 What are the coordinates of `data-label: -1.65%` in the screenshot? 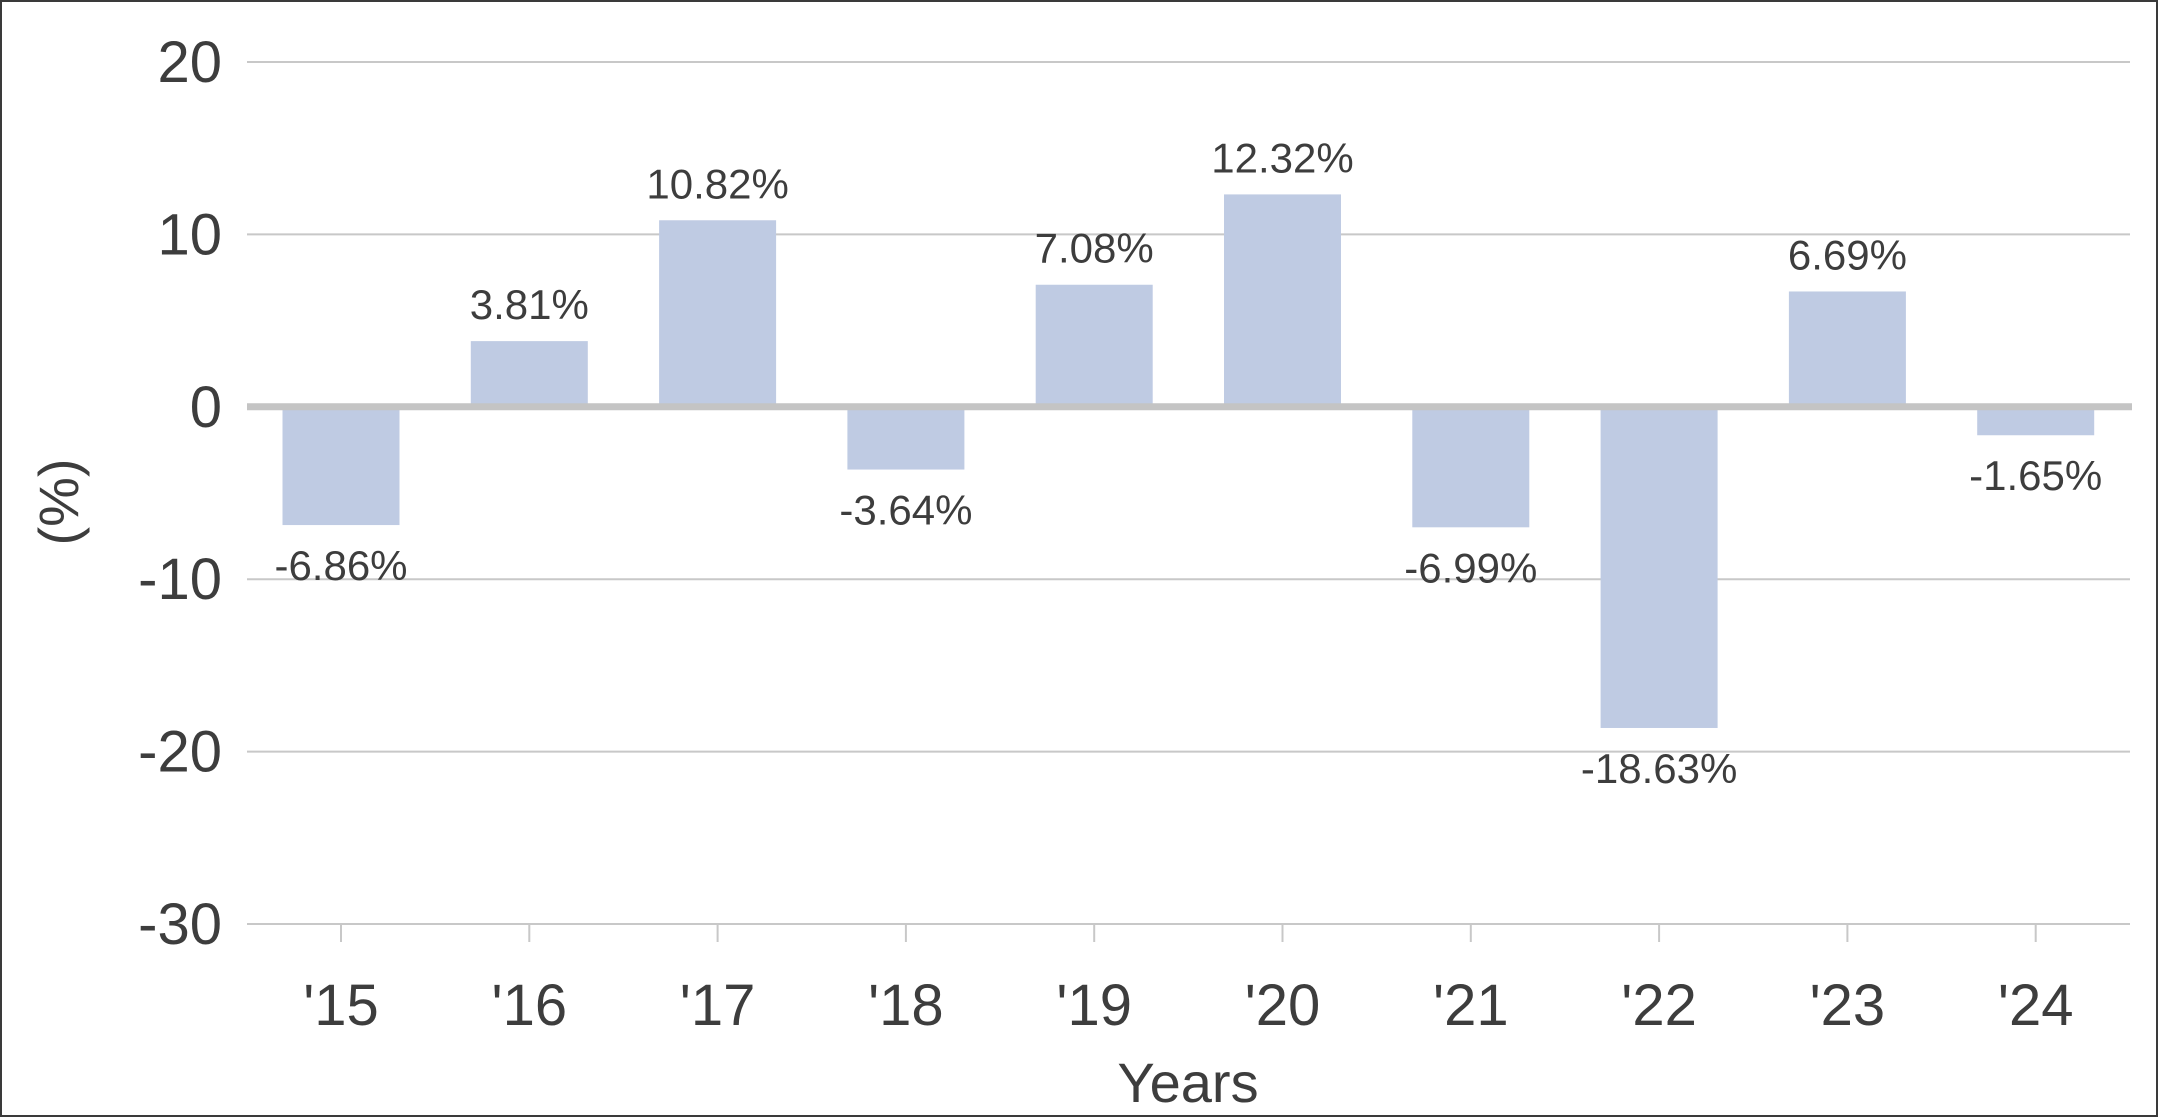 It's located at (2035, 475).